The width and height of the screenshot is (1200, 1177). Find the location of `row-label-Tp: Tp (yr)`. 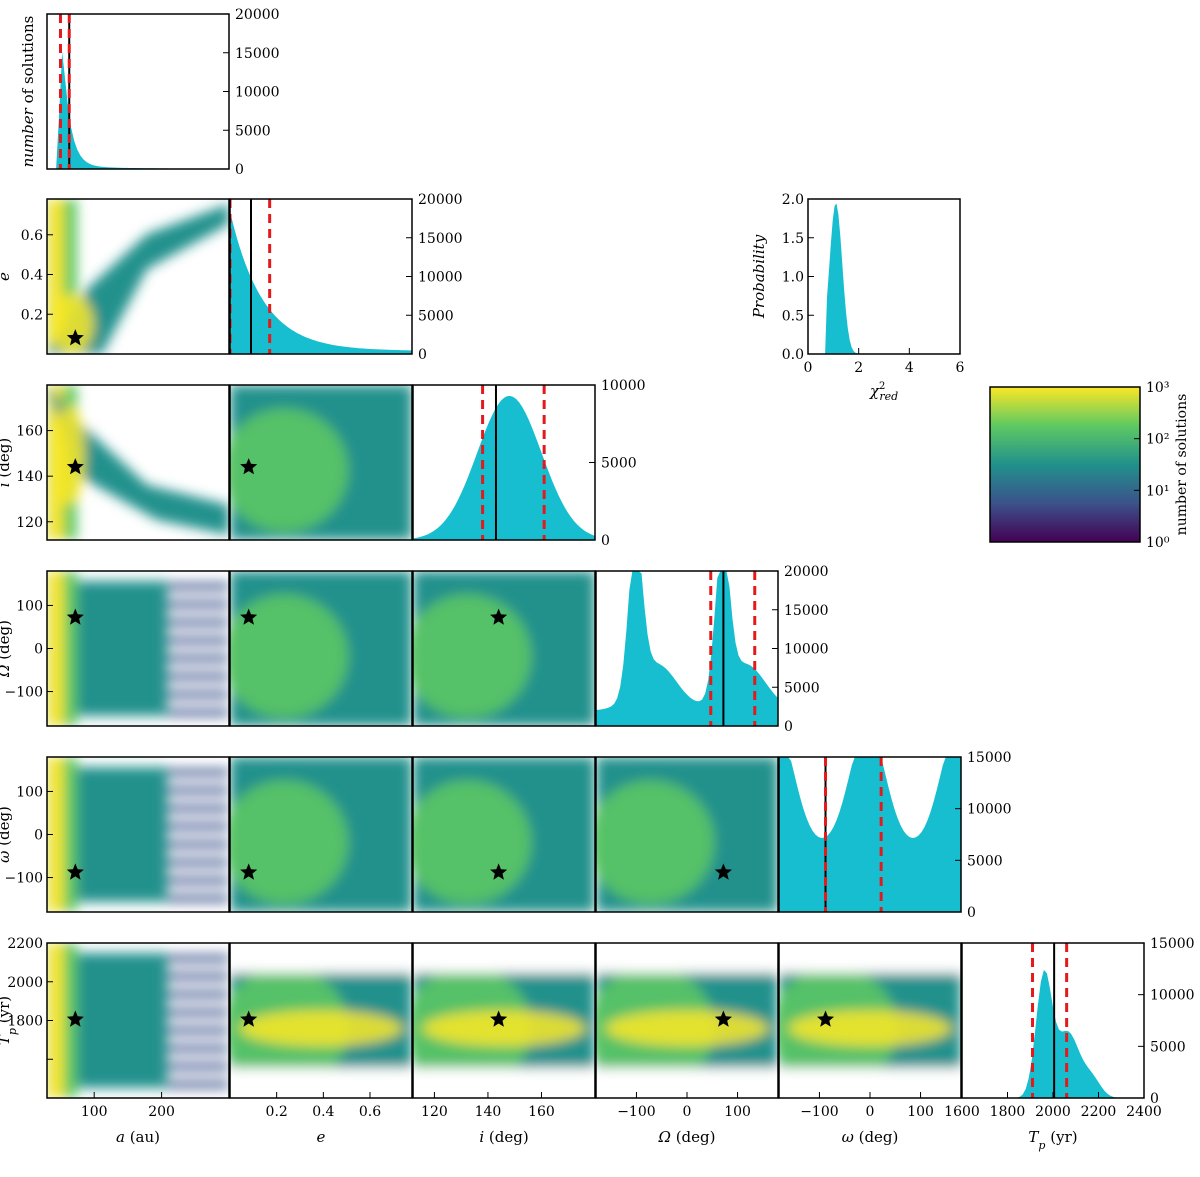

row-label-Tp: Tp (yr) is located at coordinates (9, 1020).